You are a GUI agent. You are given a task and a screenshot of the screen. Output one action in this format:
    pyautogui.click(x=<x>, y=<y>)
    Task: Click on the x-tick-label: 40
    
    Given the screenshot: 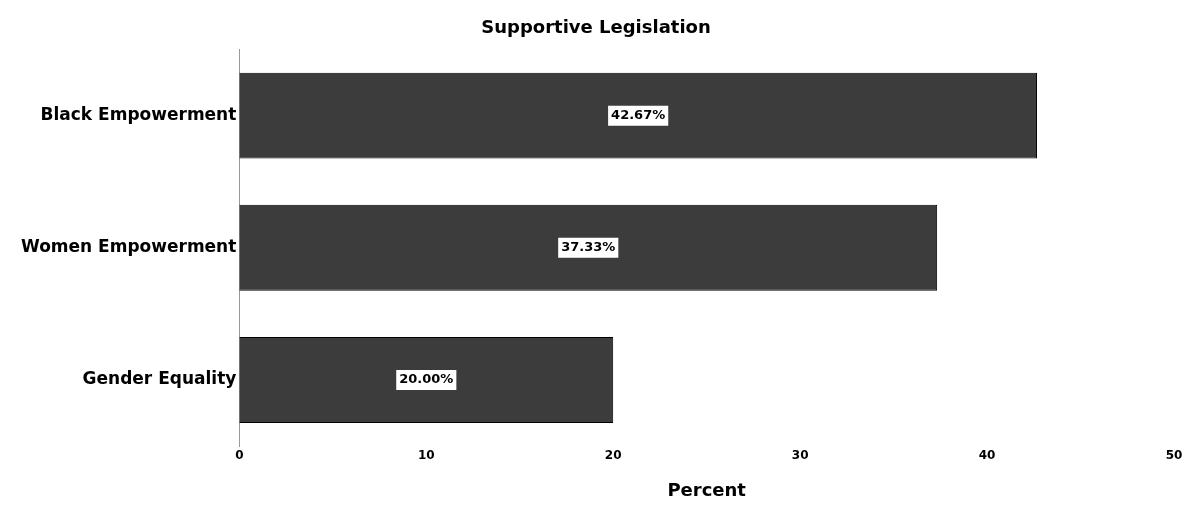 What is the action you would take?
    pyautogui.click(x=987, y=455)
    